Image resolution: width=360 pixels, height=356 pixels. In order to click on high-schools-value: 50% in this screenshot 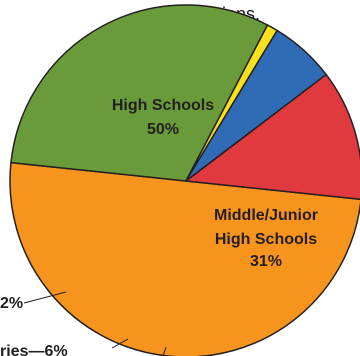, I will do `click(163, 129)`.